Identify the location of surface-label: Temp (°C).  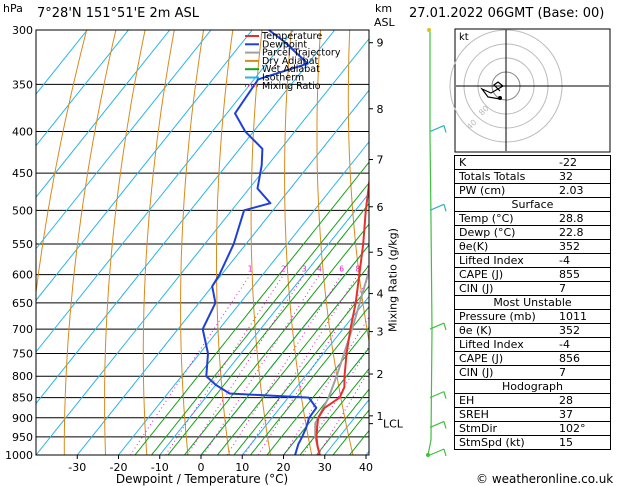
(504, 218).